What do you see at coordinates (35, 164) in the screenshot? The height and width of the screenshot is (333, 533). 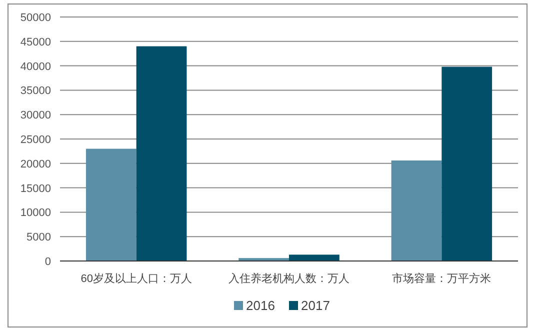 I see `y-tick-label: 20000` at bounding box center [35, 164].